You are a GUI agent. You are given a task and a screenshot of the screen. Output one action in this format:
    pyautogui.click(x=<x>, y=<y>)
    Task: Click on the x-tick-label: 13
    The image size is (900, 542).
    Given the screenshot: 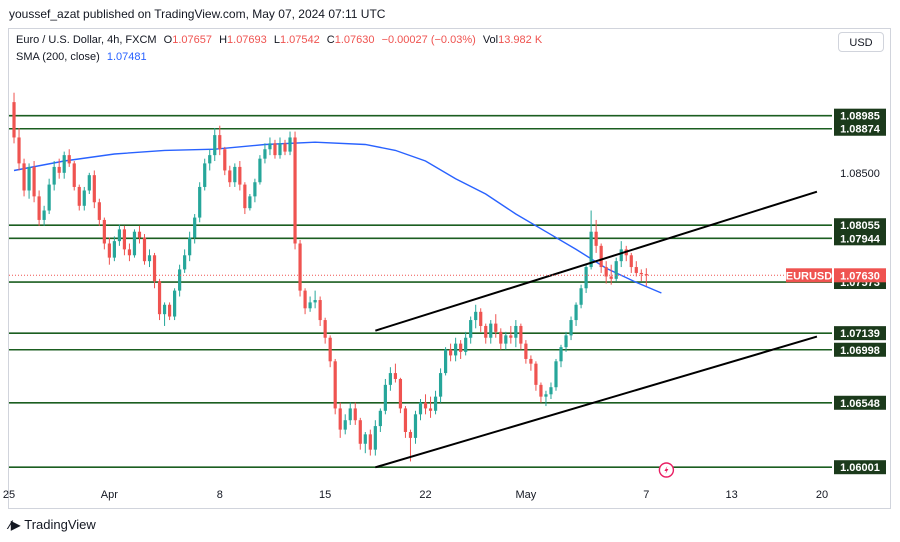 What is the action you would take?
    pyautogui.click(x=732, y=495)
    